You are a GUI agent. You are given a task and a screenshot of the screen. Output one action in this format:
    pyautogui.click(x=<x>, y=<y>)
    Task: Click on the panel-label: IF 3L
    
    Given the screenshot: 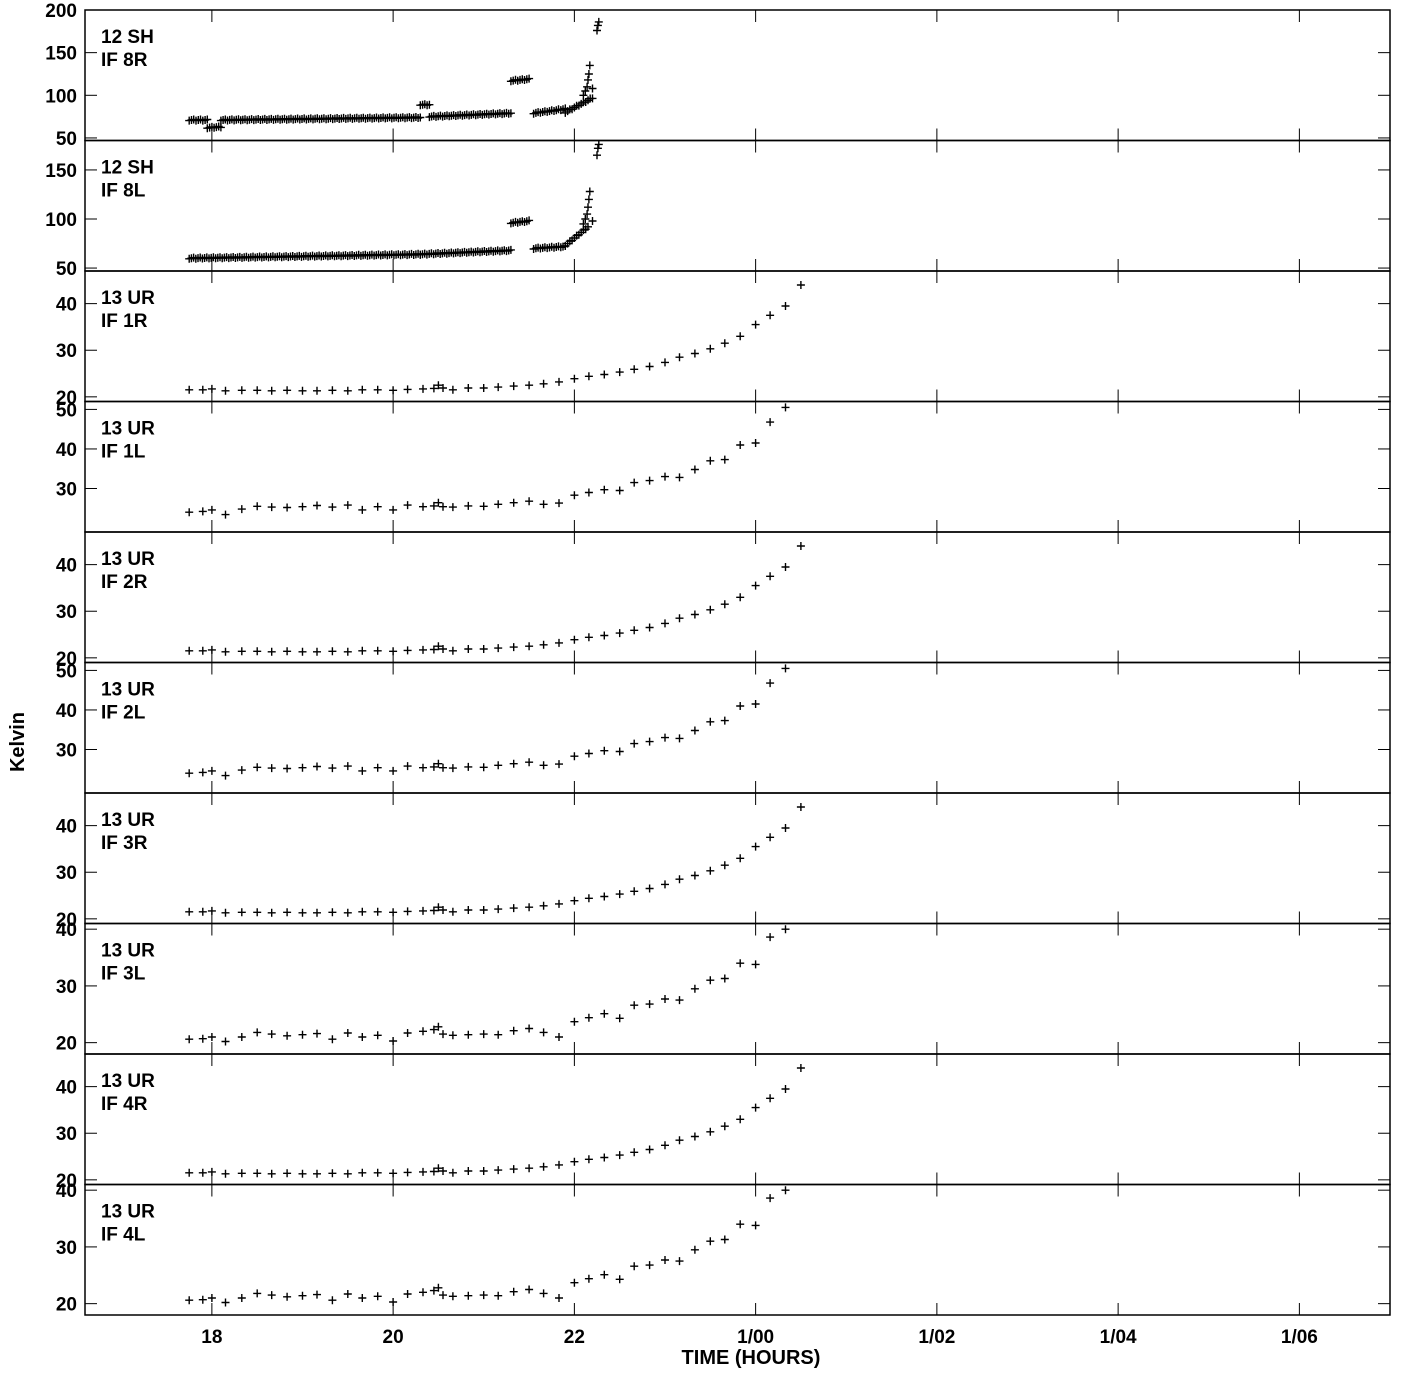 What is the action you would take?
    pyautogui.click(x=123, y=974)
    